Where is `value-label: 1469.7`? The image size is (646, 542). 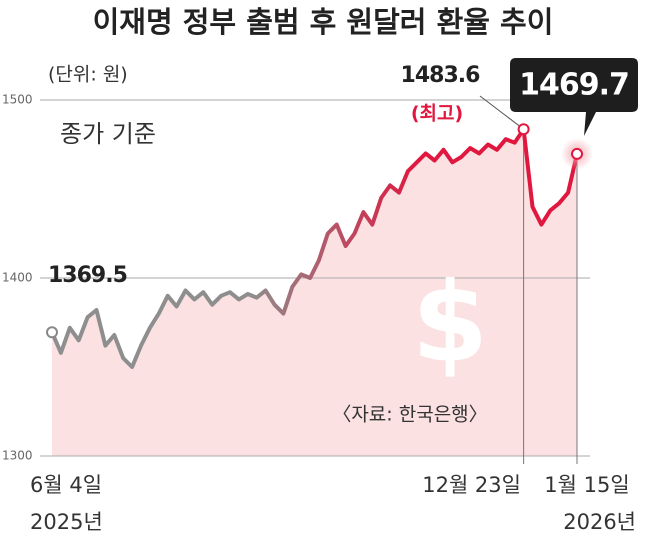
value-label: 1469.7 is located at coordinates (574, 85).